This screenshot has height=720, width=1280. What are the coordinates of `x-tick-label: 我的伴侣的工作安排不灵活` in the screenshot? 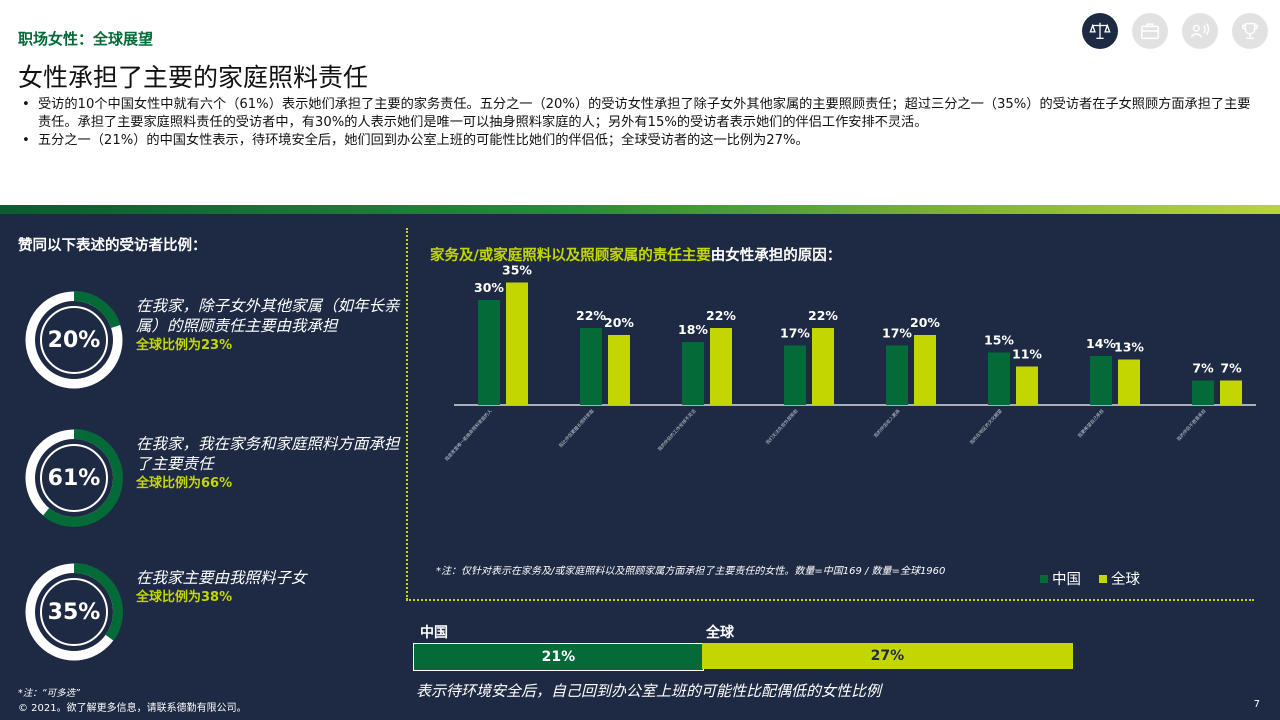 It's located at (677, 429).